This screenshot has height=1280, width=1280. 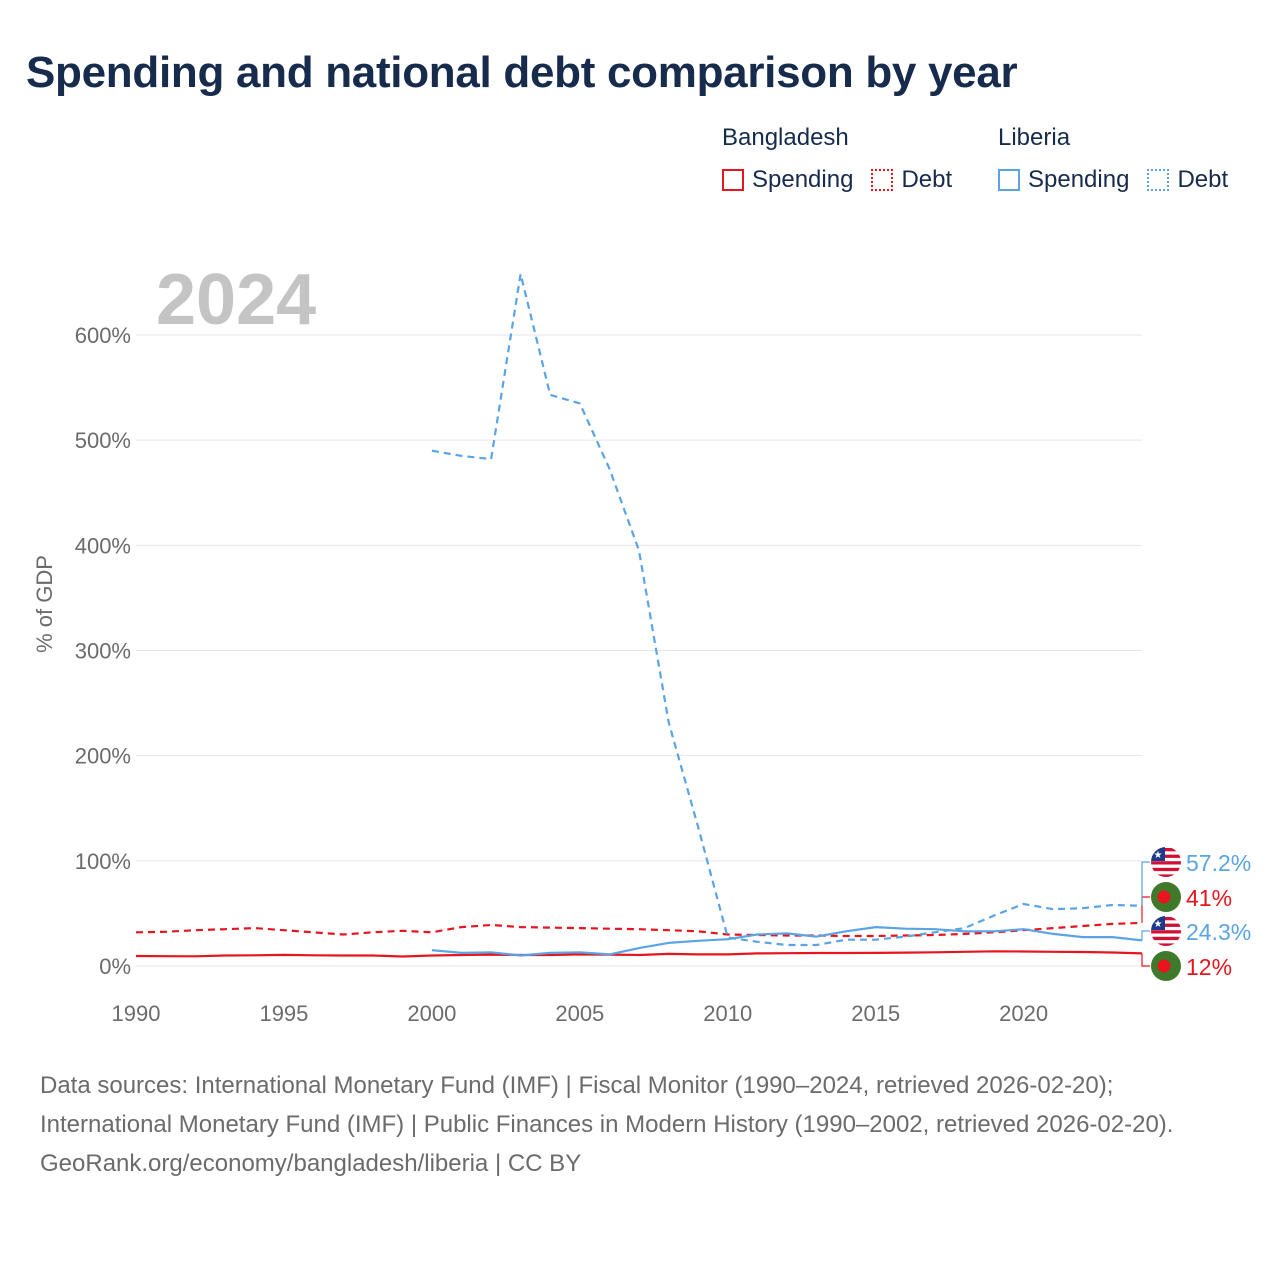 What do you see at coordinates (1023, 1013) in the screenshot?
I see `x-tick-label: 2020` at bounding box center [1023, 1013].